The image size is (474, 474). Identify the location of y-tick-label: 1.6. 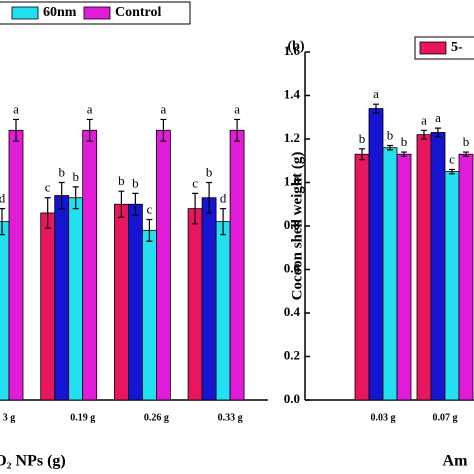
(292, 50).